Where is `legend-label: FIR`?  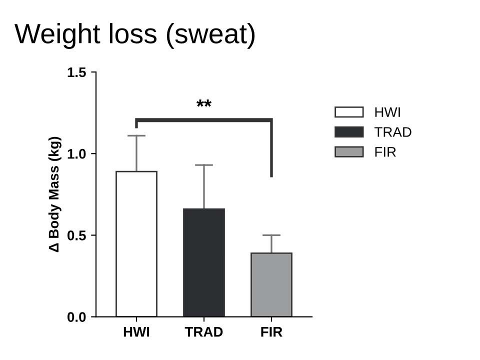 legend-label: FIR is located at coordinates (385, 152).